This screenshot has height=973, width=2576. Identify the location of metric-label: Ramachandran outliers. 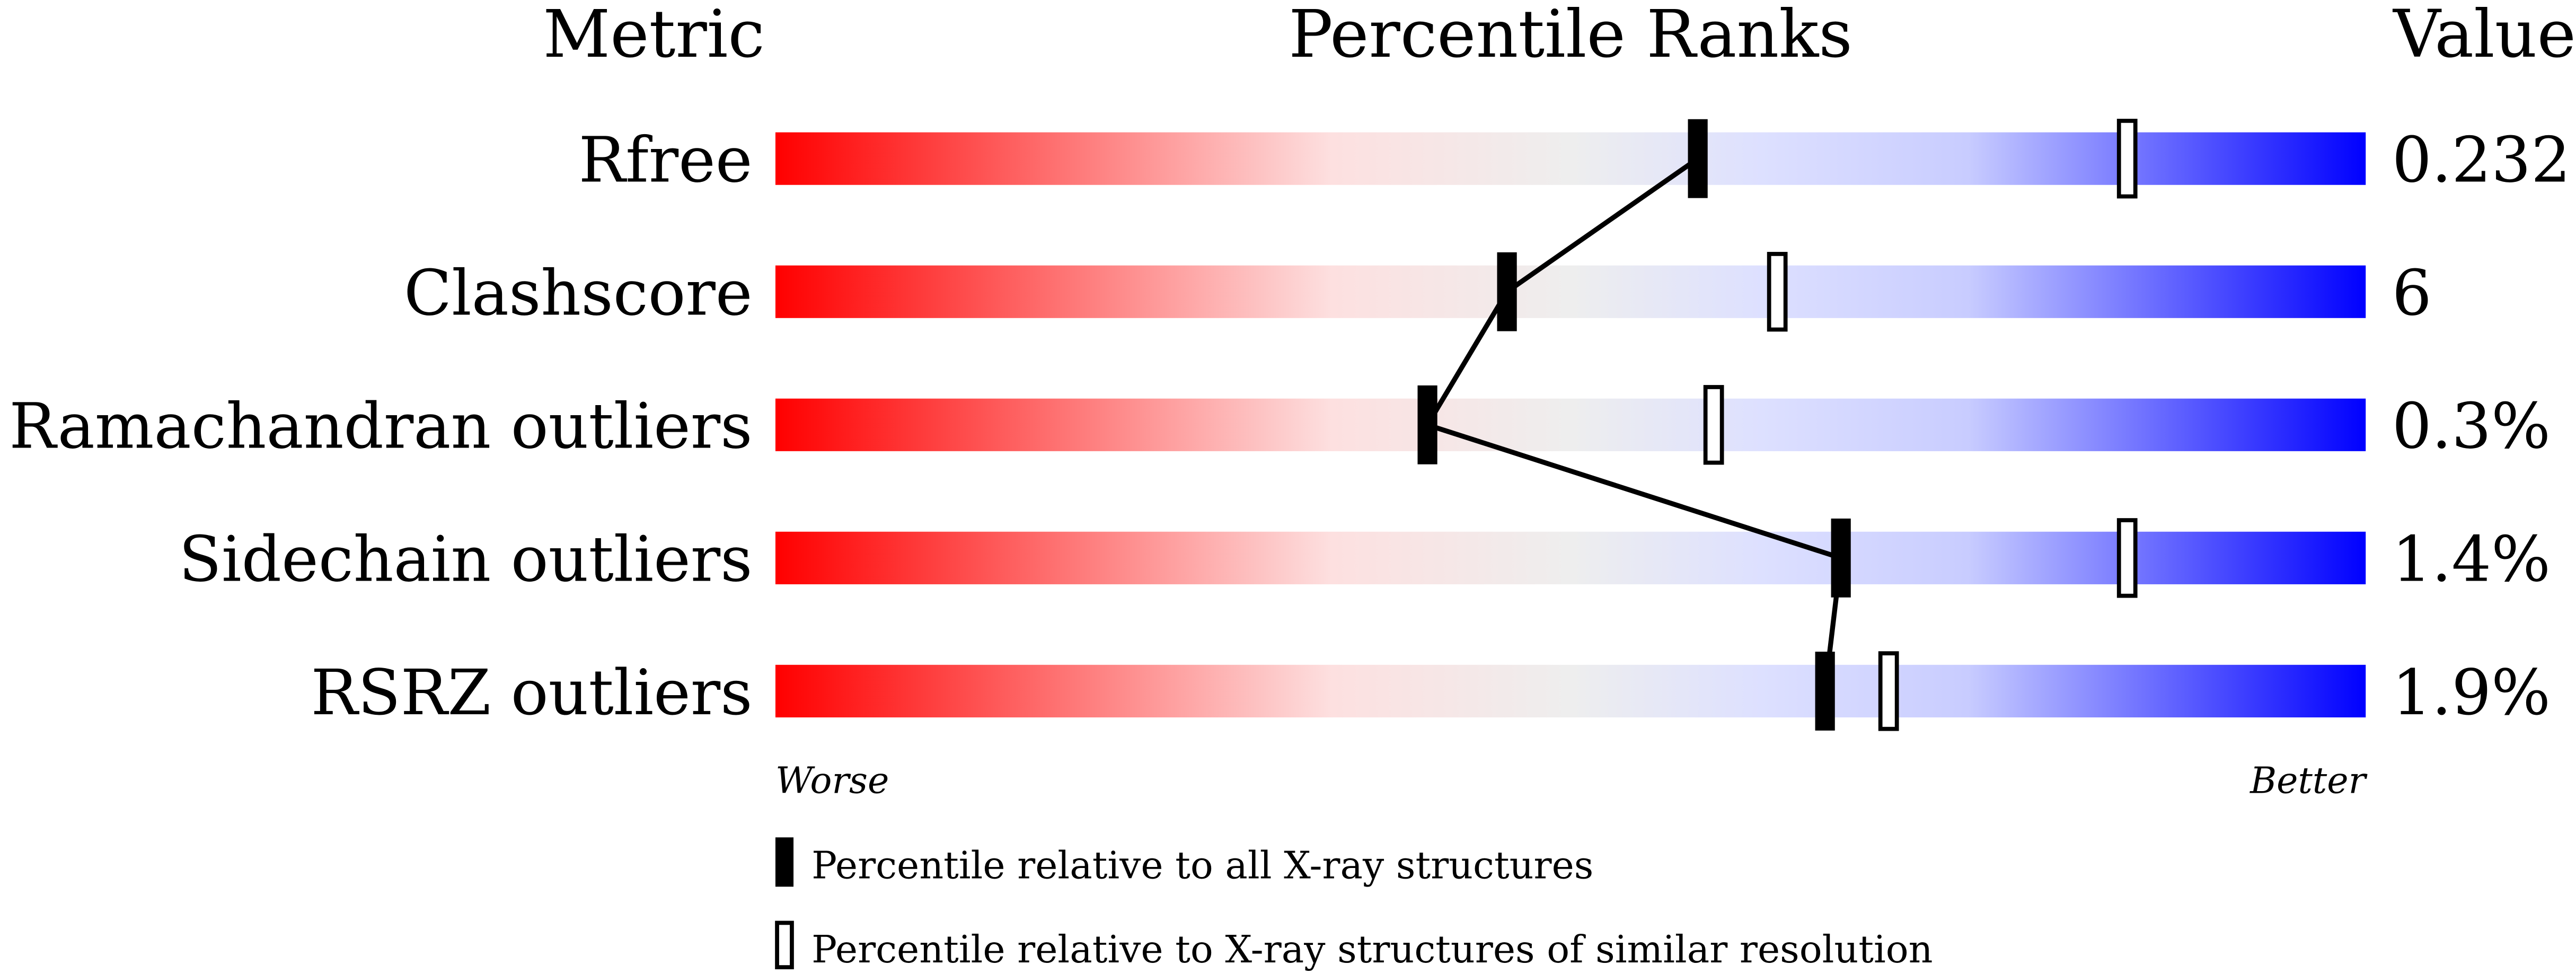
(380, 426).